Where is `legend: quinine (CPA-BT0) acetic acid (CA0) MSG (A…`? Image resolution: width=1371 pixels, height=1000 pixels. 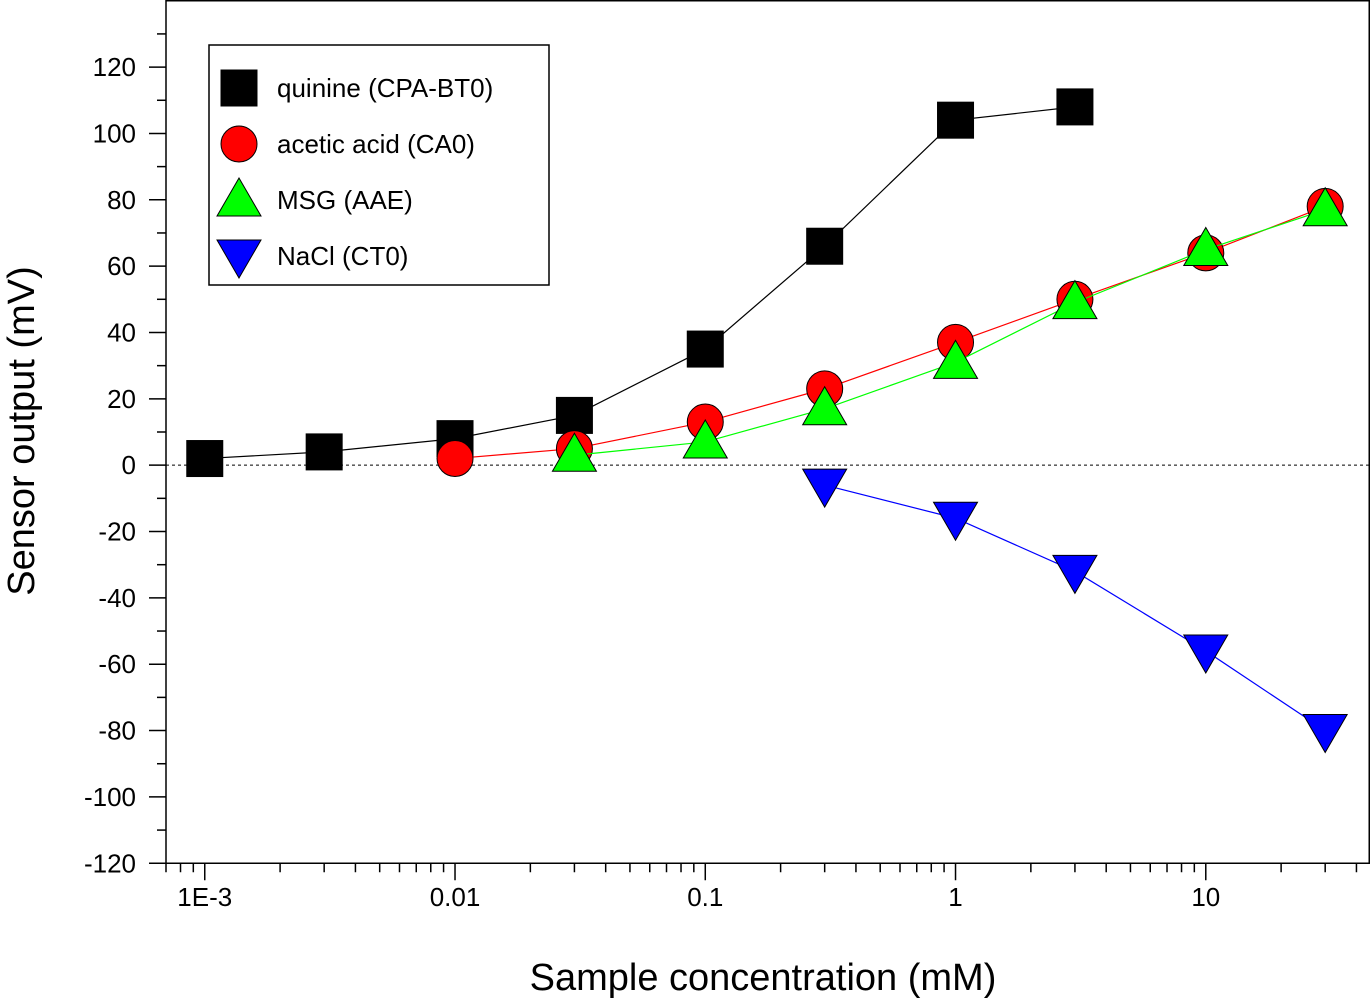
legend: quinine (CPA-BT0) acetic acid (CA0) MSG (A… is located at coordinates (379, 165).